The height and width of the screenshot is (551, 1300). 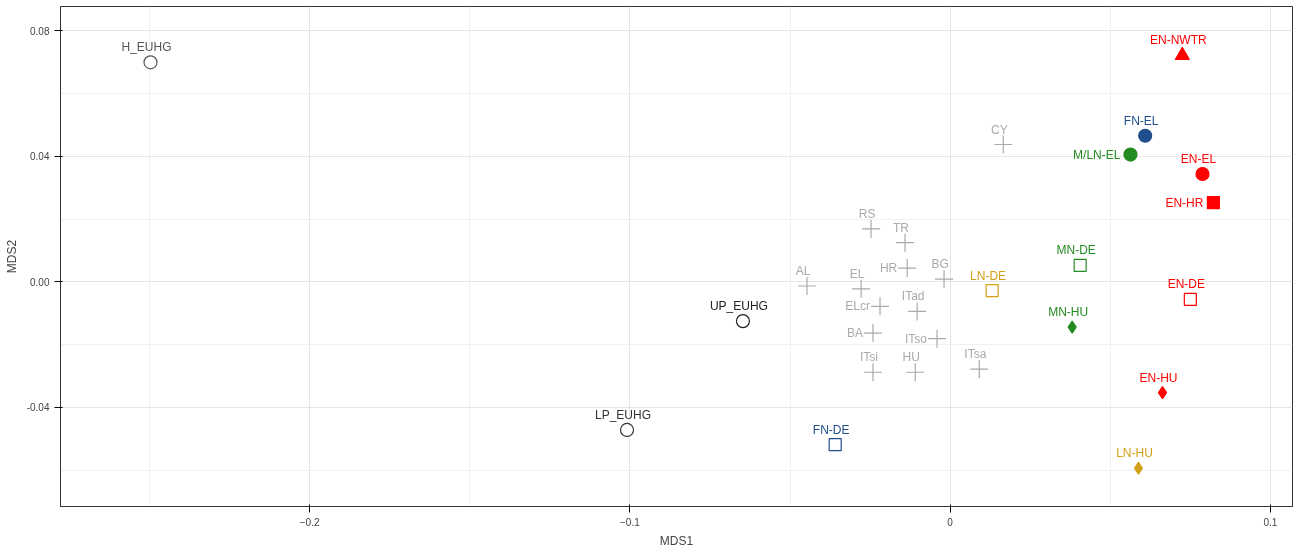 What do you see at coordinates (1198, 159) in the screenshot?
I see `series-label: EN-EL` at bounding box center [1198, 159].